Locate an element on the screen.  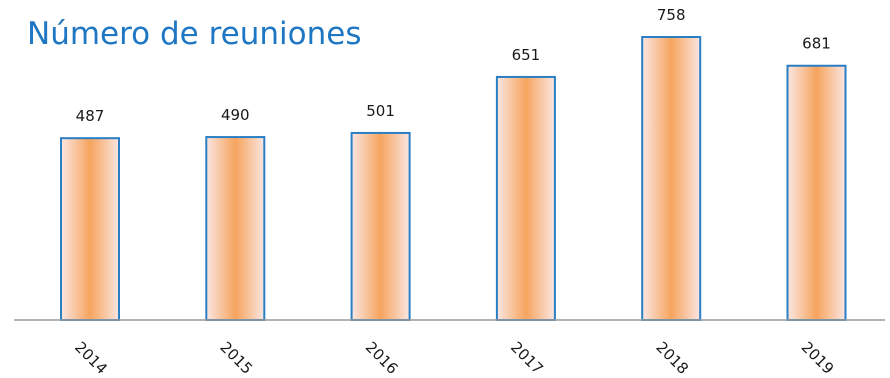
value-label-2019: 681 is located at coordinates (816, 44).